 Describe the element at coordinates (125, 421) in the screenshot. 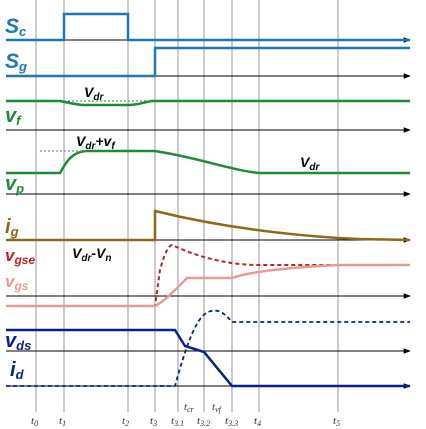

I see `time-label: t2` at that location.